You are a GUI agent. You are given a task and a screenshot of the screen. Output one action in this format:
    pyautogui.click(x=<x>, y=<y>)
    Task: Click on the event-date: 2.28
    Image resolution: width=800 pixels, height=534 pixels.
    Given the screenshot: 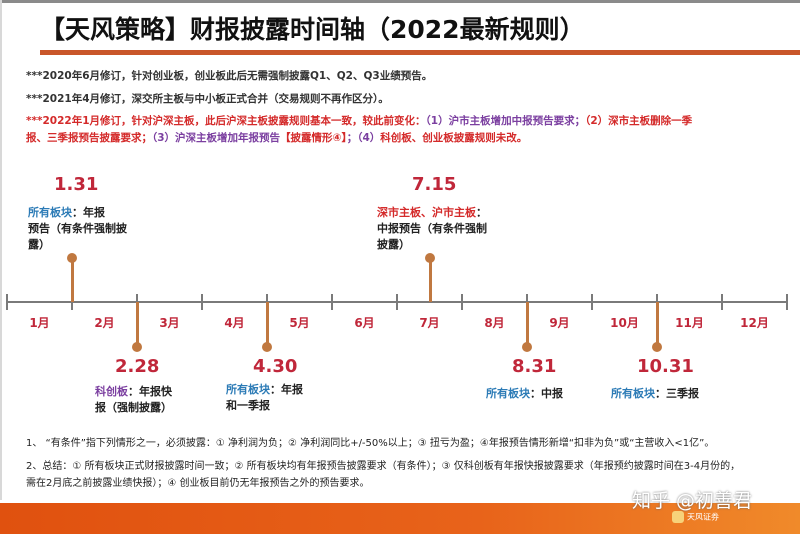 What is the action you would take?
    pyautogui.click(x=137, y=366)
    